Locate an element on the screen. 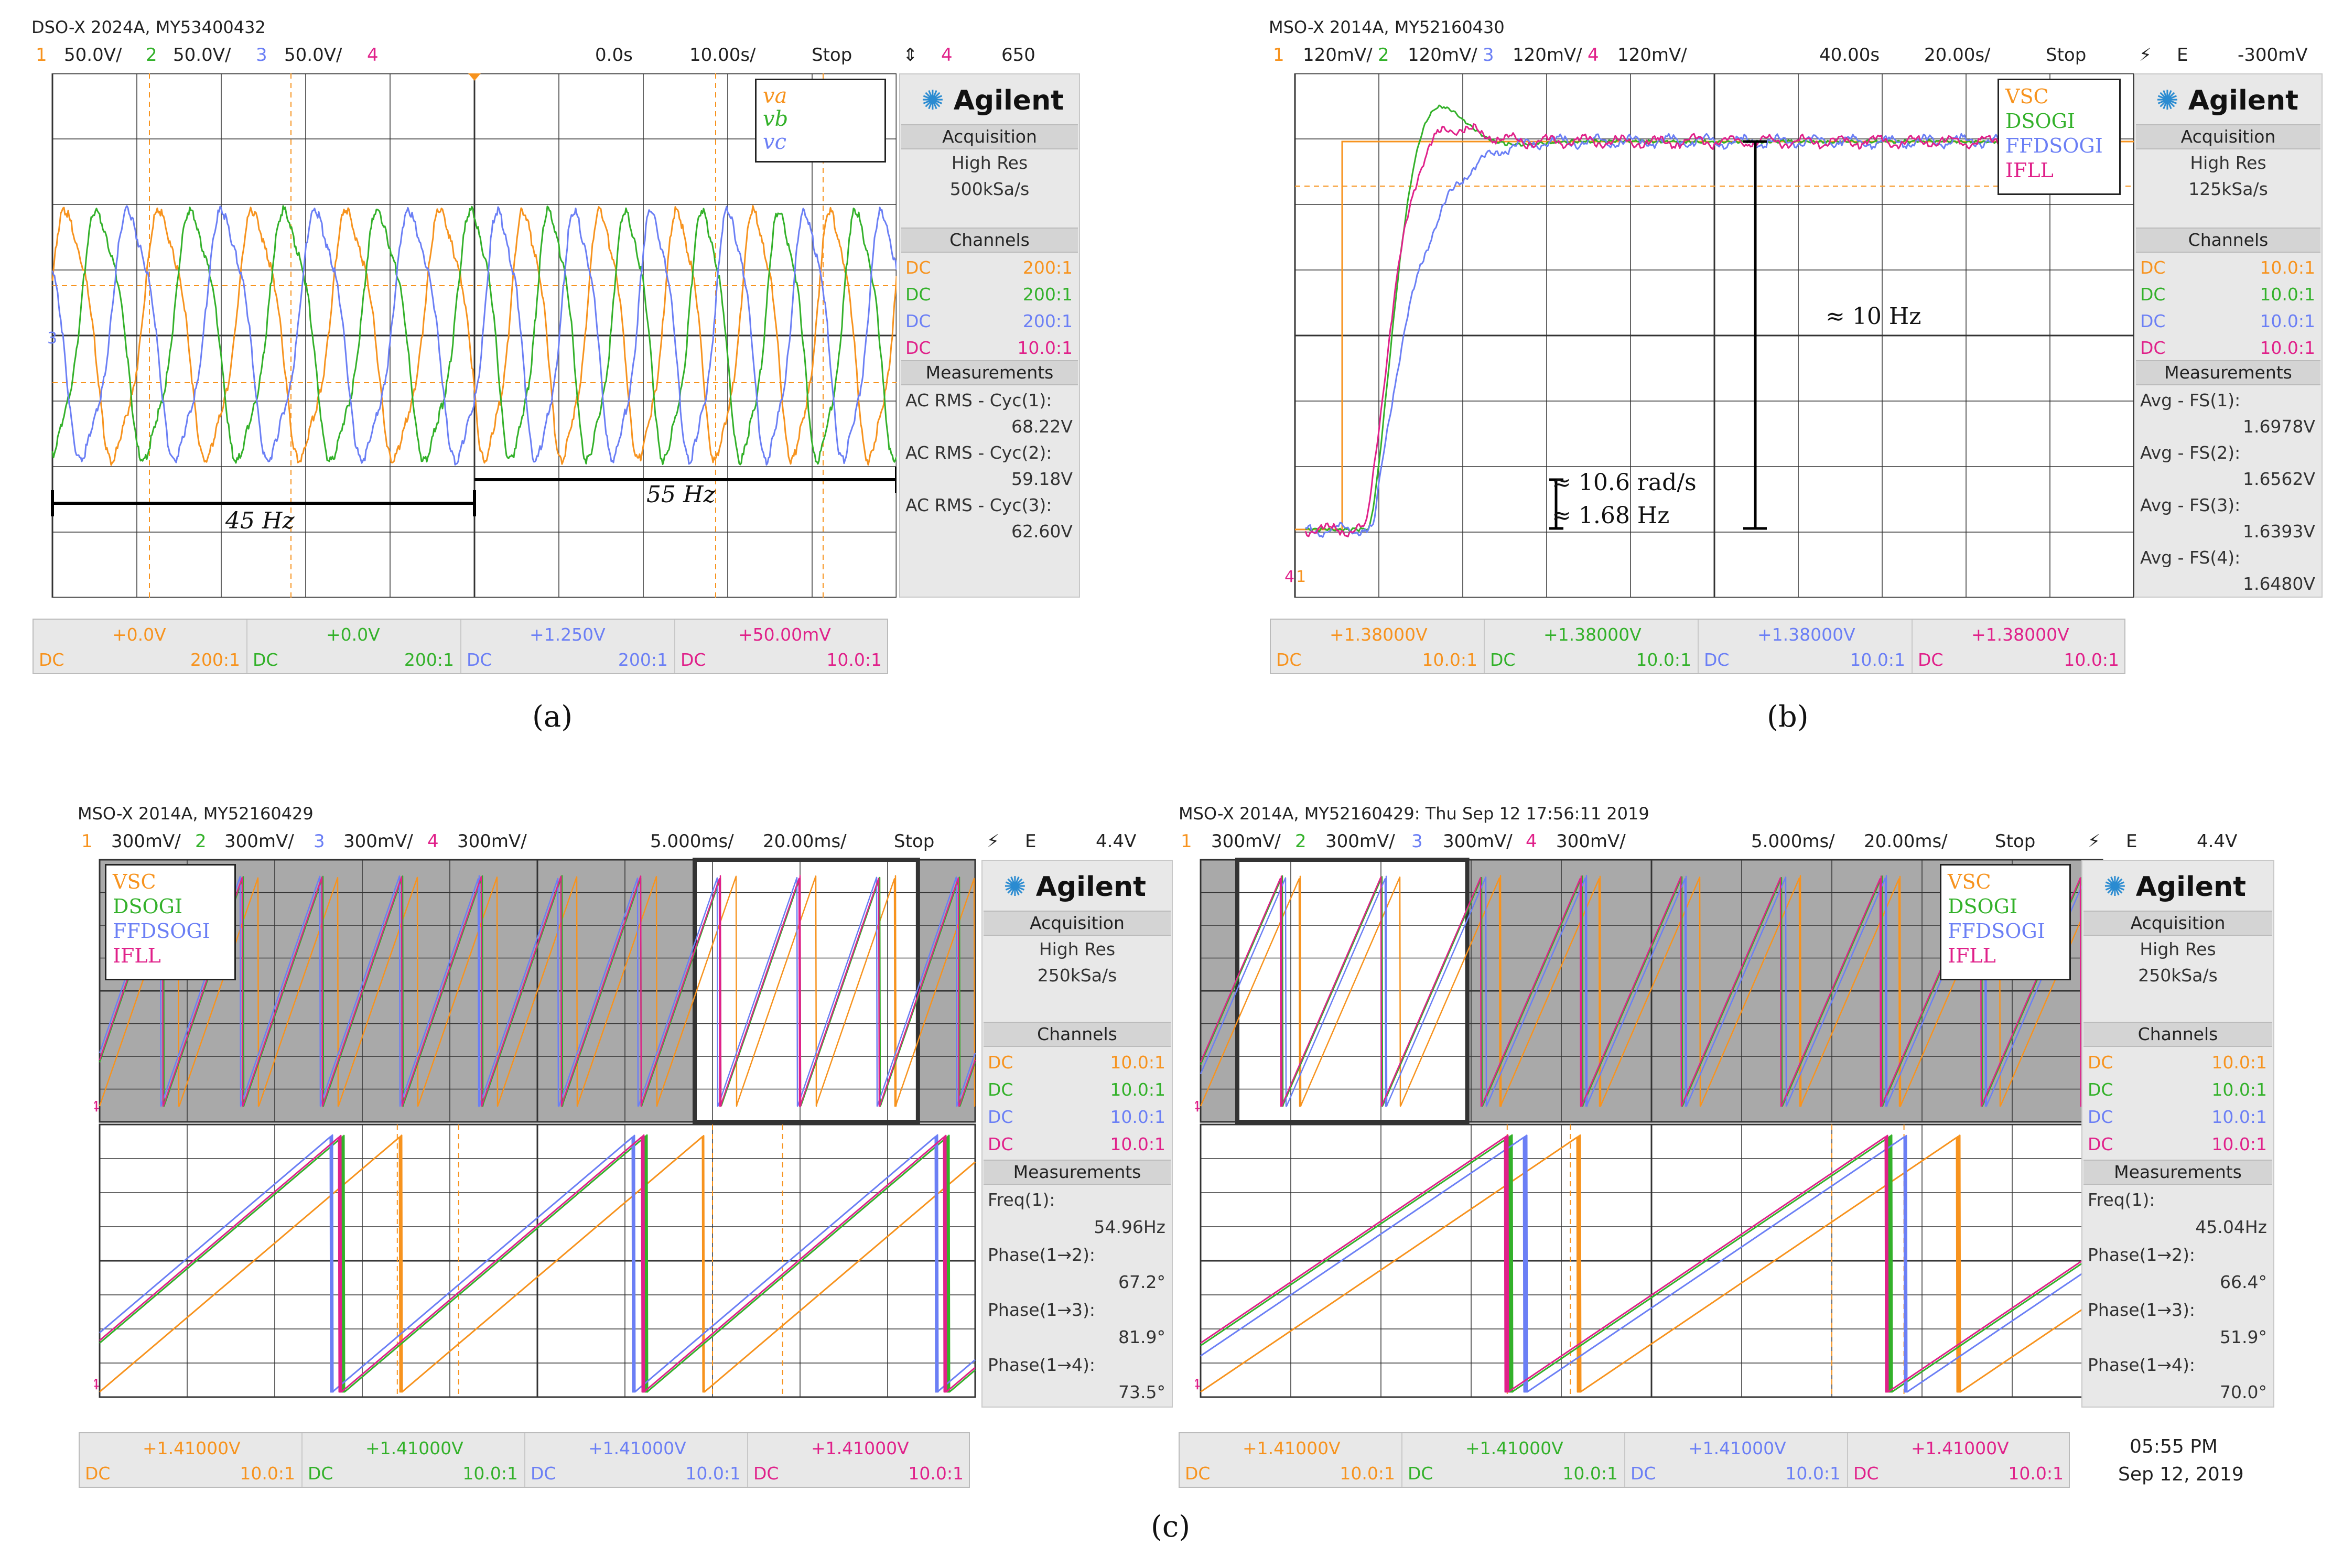 The height and width of the screenshot is (1568, 2332). ch4-scale: 120mV/ is located at coordinates (1652, 55).